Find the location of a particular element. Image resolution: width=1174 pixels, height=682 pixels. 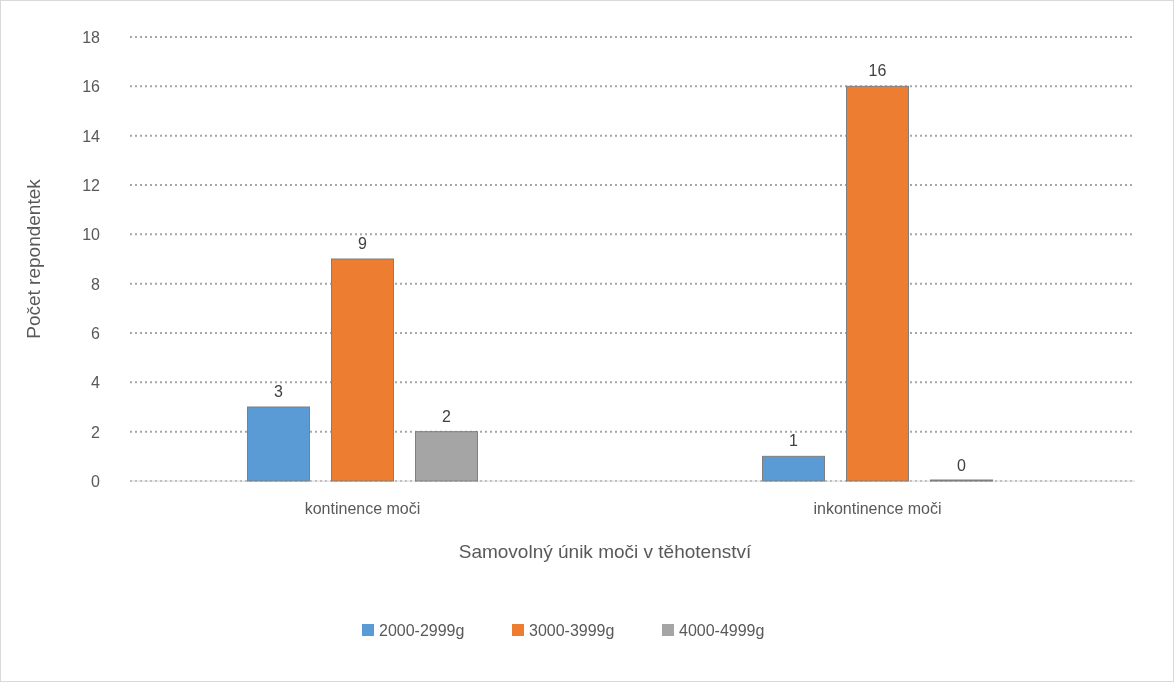

y-axis-title: Počet repondentek is located at coordinates (33, 258).